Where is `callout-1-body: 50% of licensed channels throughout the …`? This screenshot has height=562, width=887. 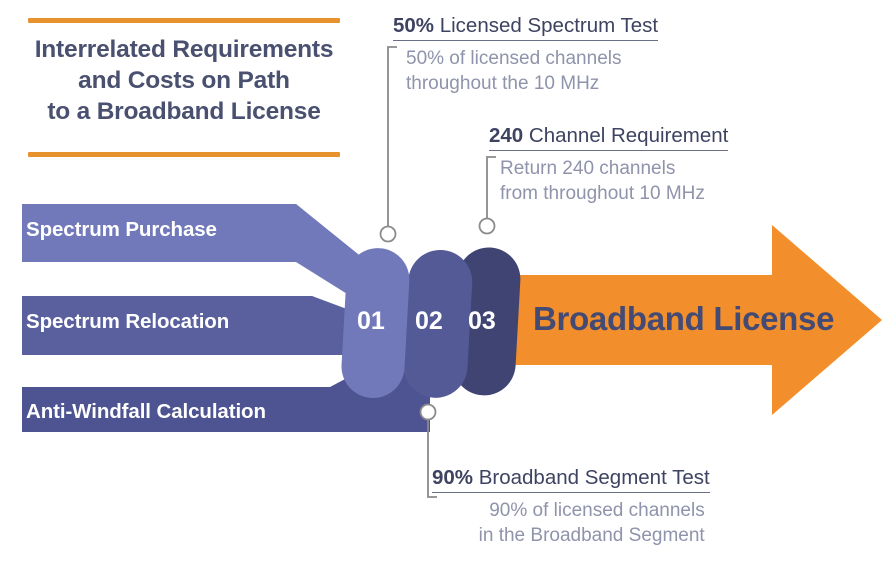 callout-1-body: 50% of licensed channels throughout the … is located at coordinates (525, 71).